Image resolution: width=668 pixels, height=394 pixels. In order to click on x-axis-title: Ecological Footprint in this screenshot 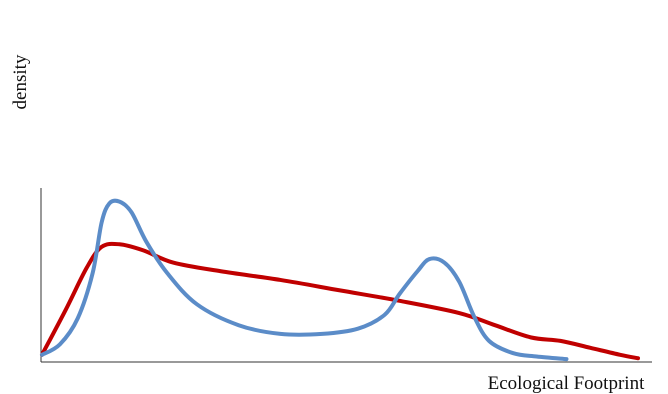, I will do `click(566, 383)`.